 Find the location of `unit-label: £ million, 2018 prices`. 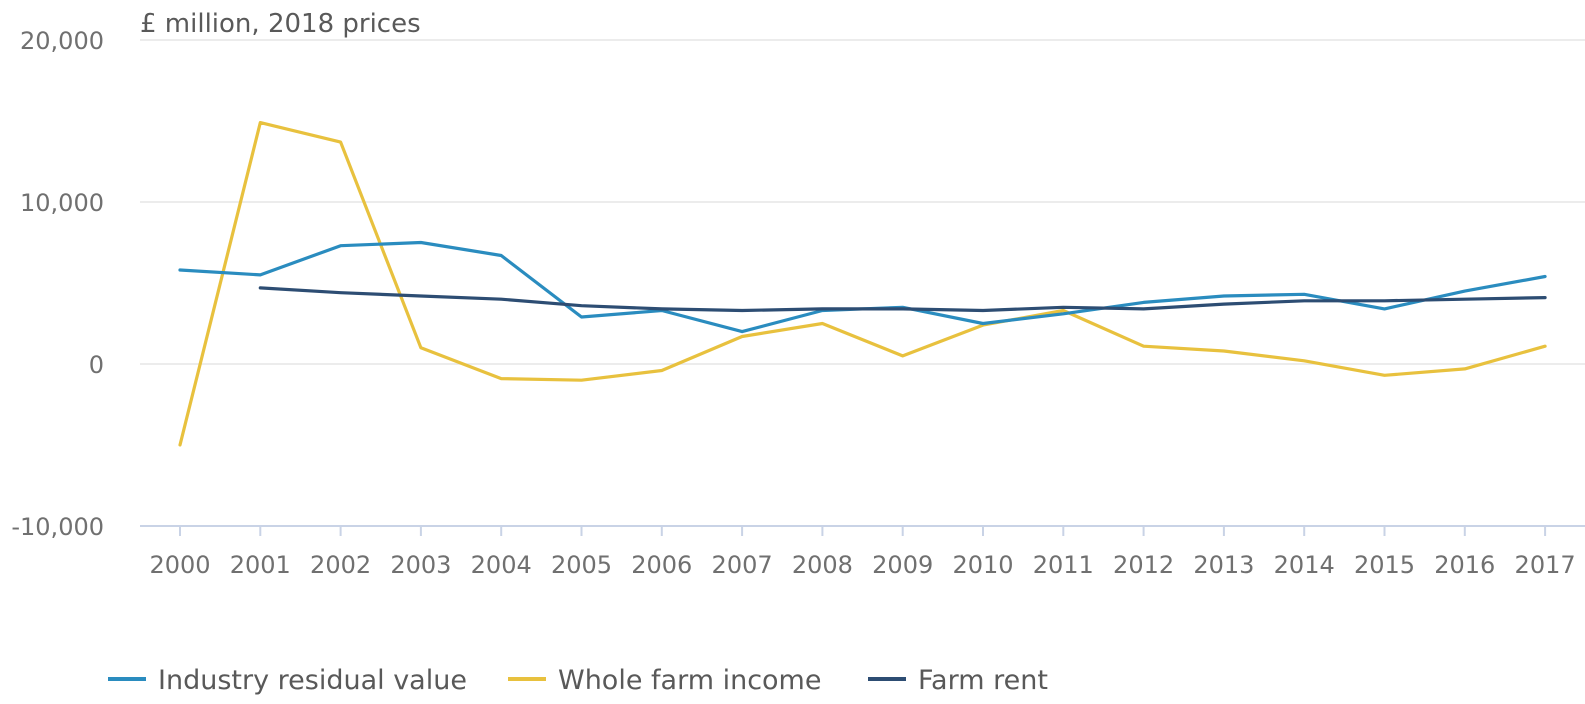

unit-label: £ million, 2018 prices is located at coordinates (280, 24).